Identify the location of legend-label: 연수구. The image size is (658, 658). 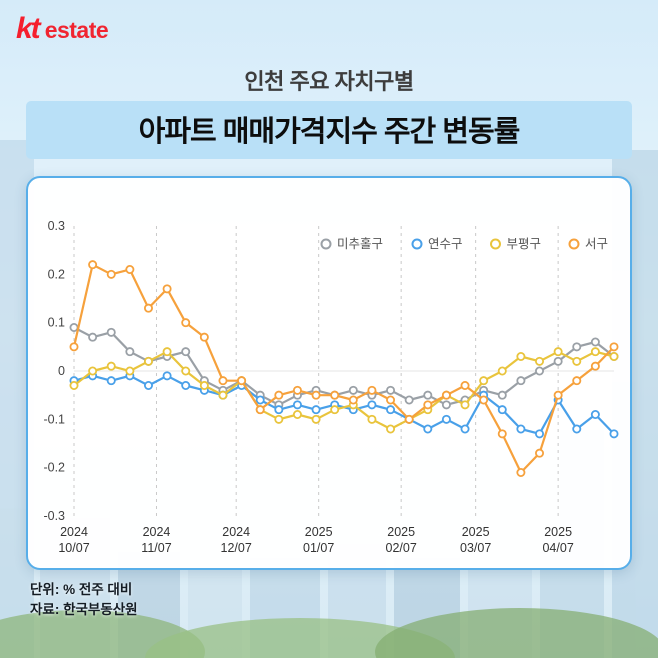
(445, 244).